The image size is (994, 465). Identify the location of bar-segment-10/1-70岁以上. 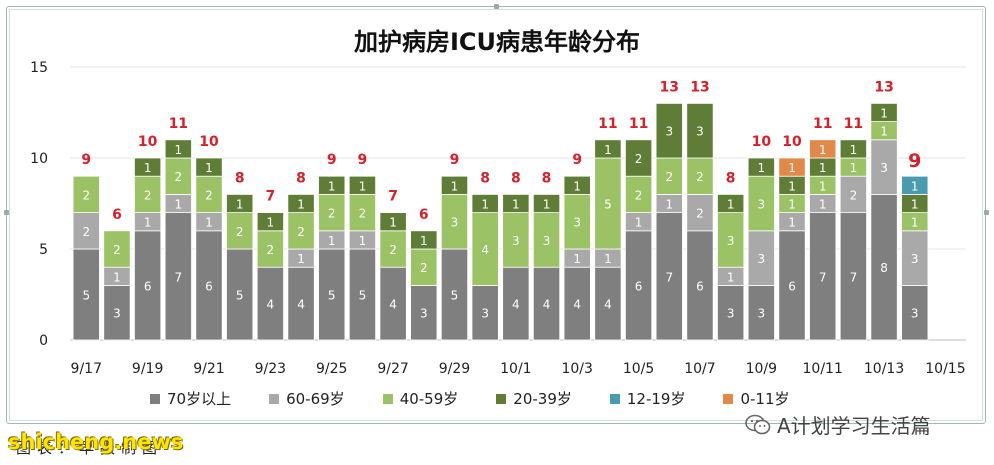
(516, 303).